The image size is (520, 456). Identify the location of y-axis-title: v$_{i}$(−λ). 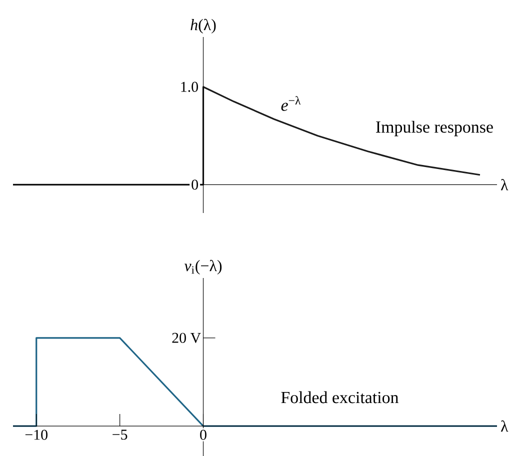
(203, 267).